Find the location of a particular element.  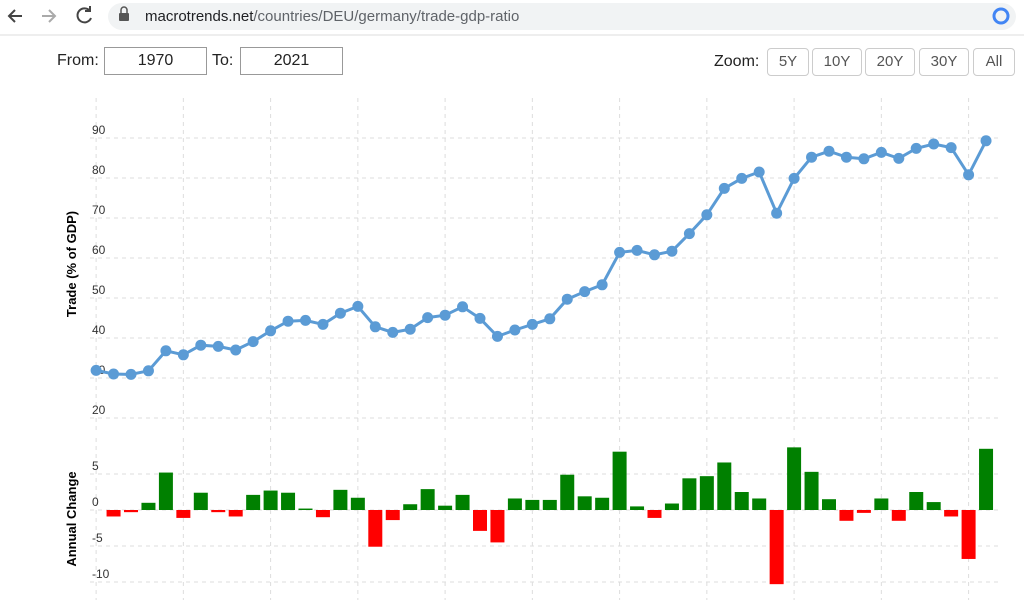

url-path: /countries/DEU/germany/trade-gdp-ratio is located at coordinates (386, 16).